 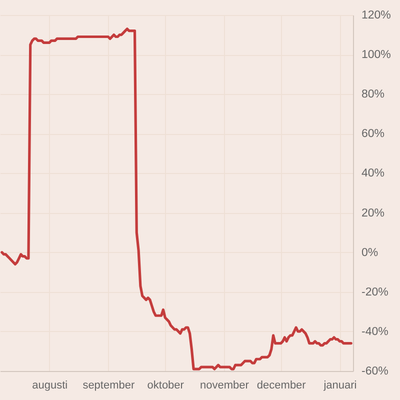 I want to click on x-tick-label: september, so click(x=108, y=386).